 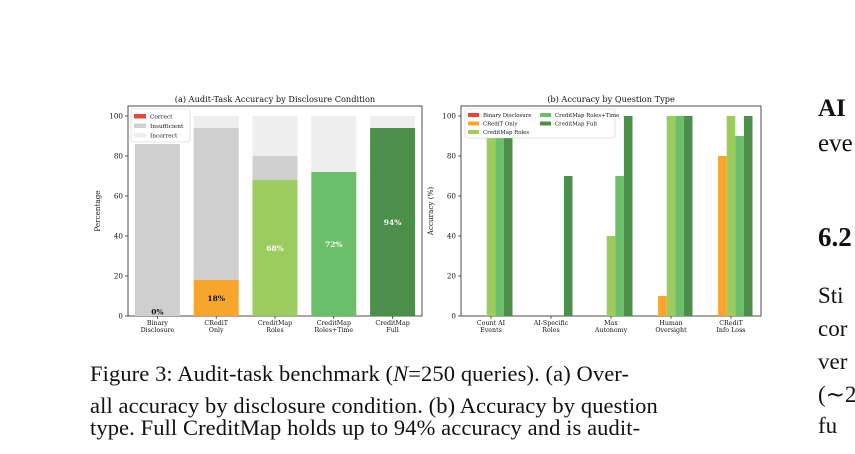 What do you see at coordinates (97, 210) in the screenshot?
I see `chart-a-ylabel: Percentage` at bounding box center [97, 210].